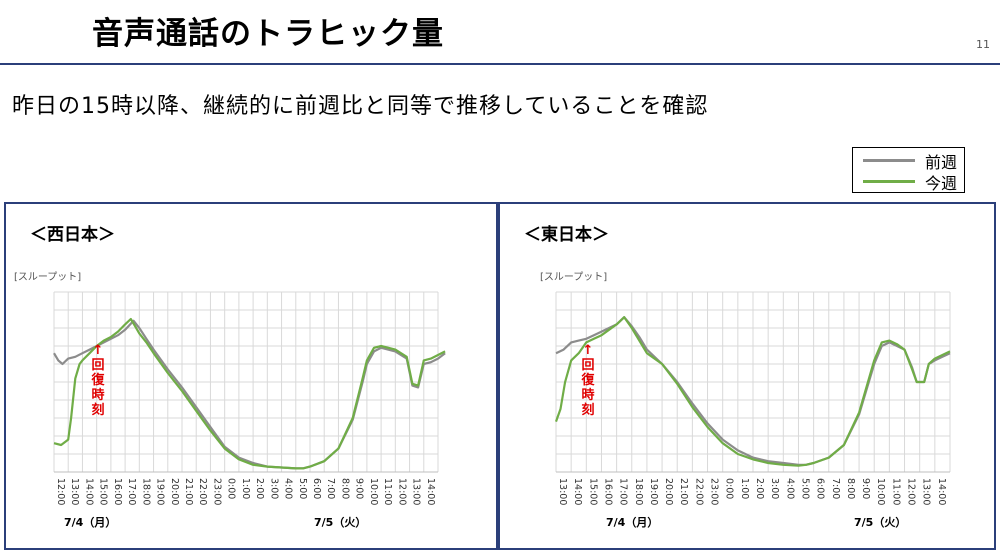 Image resolution: width=1000 pixels, height=555 pixels. I want to click on slide-title: 音声通話のトラヒック量, so click(268, 34).